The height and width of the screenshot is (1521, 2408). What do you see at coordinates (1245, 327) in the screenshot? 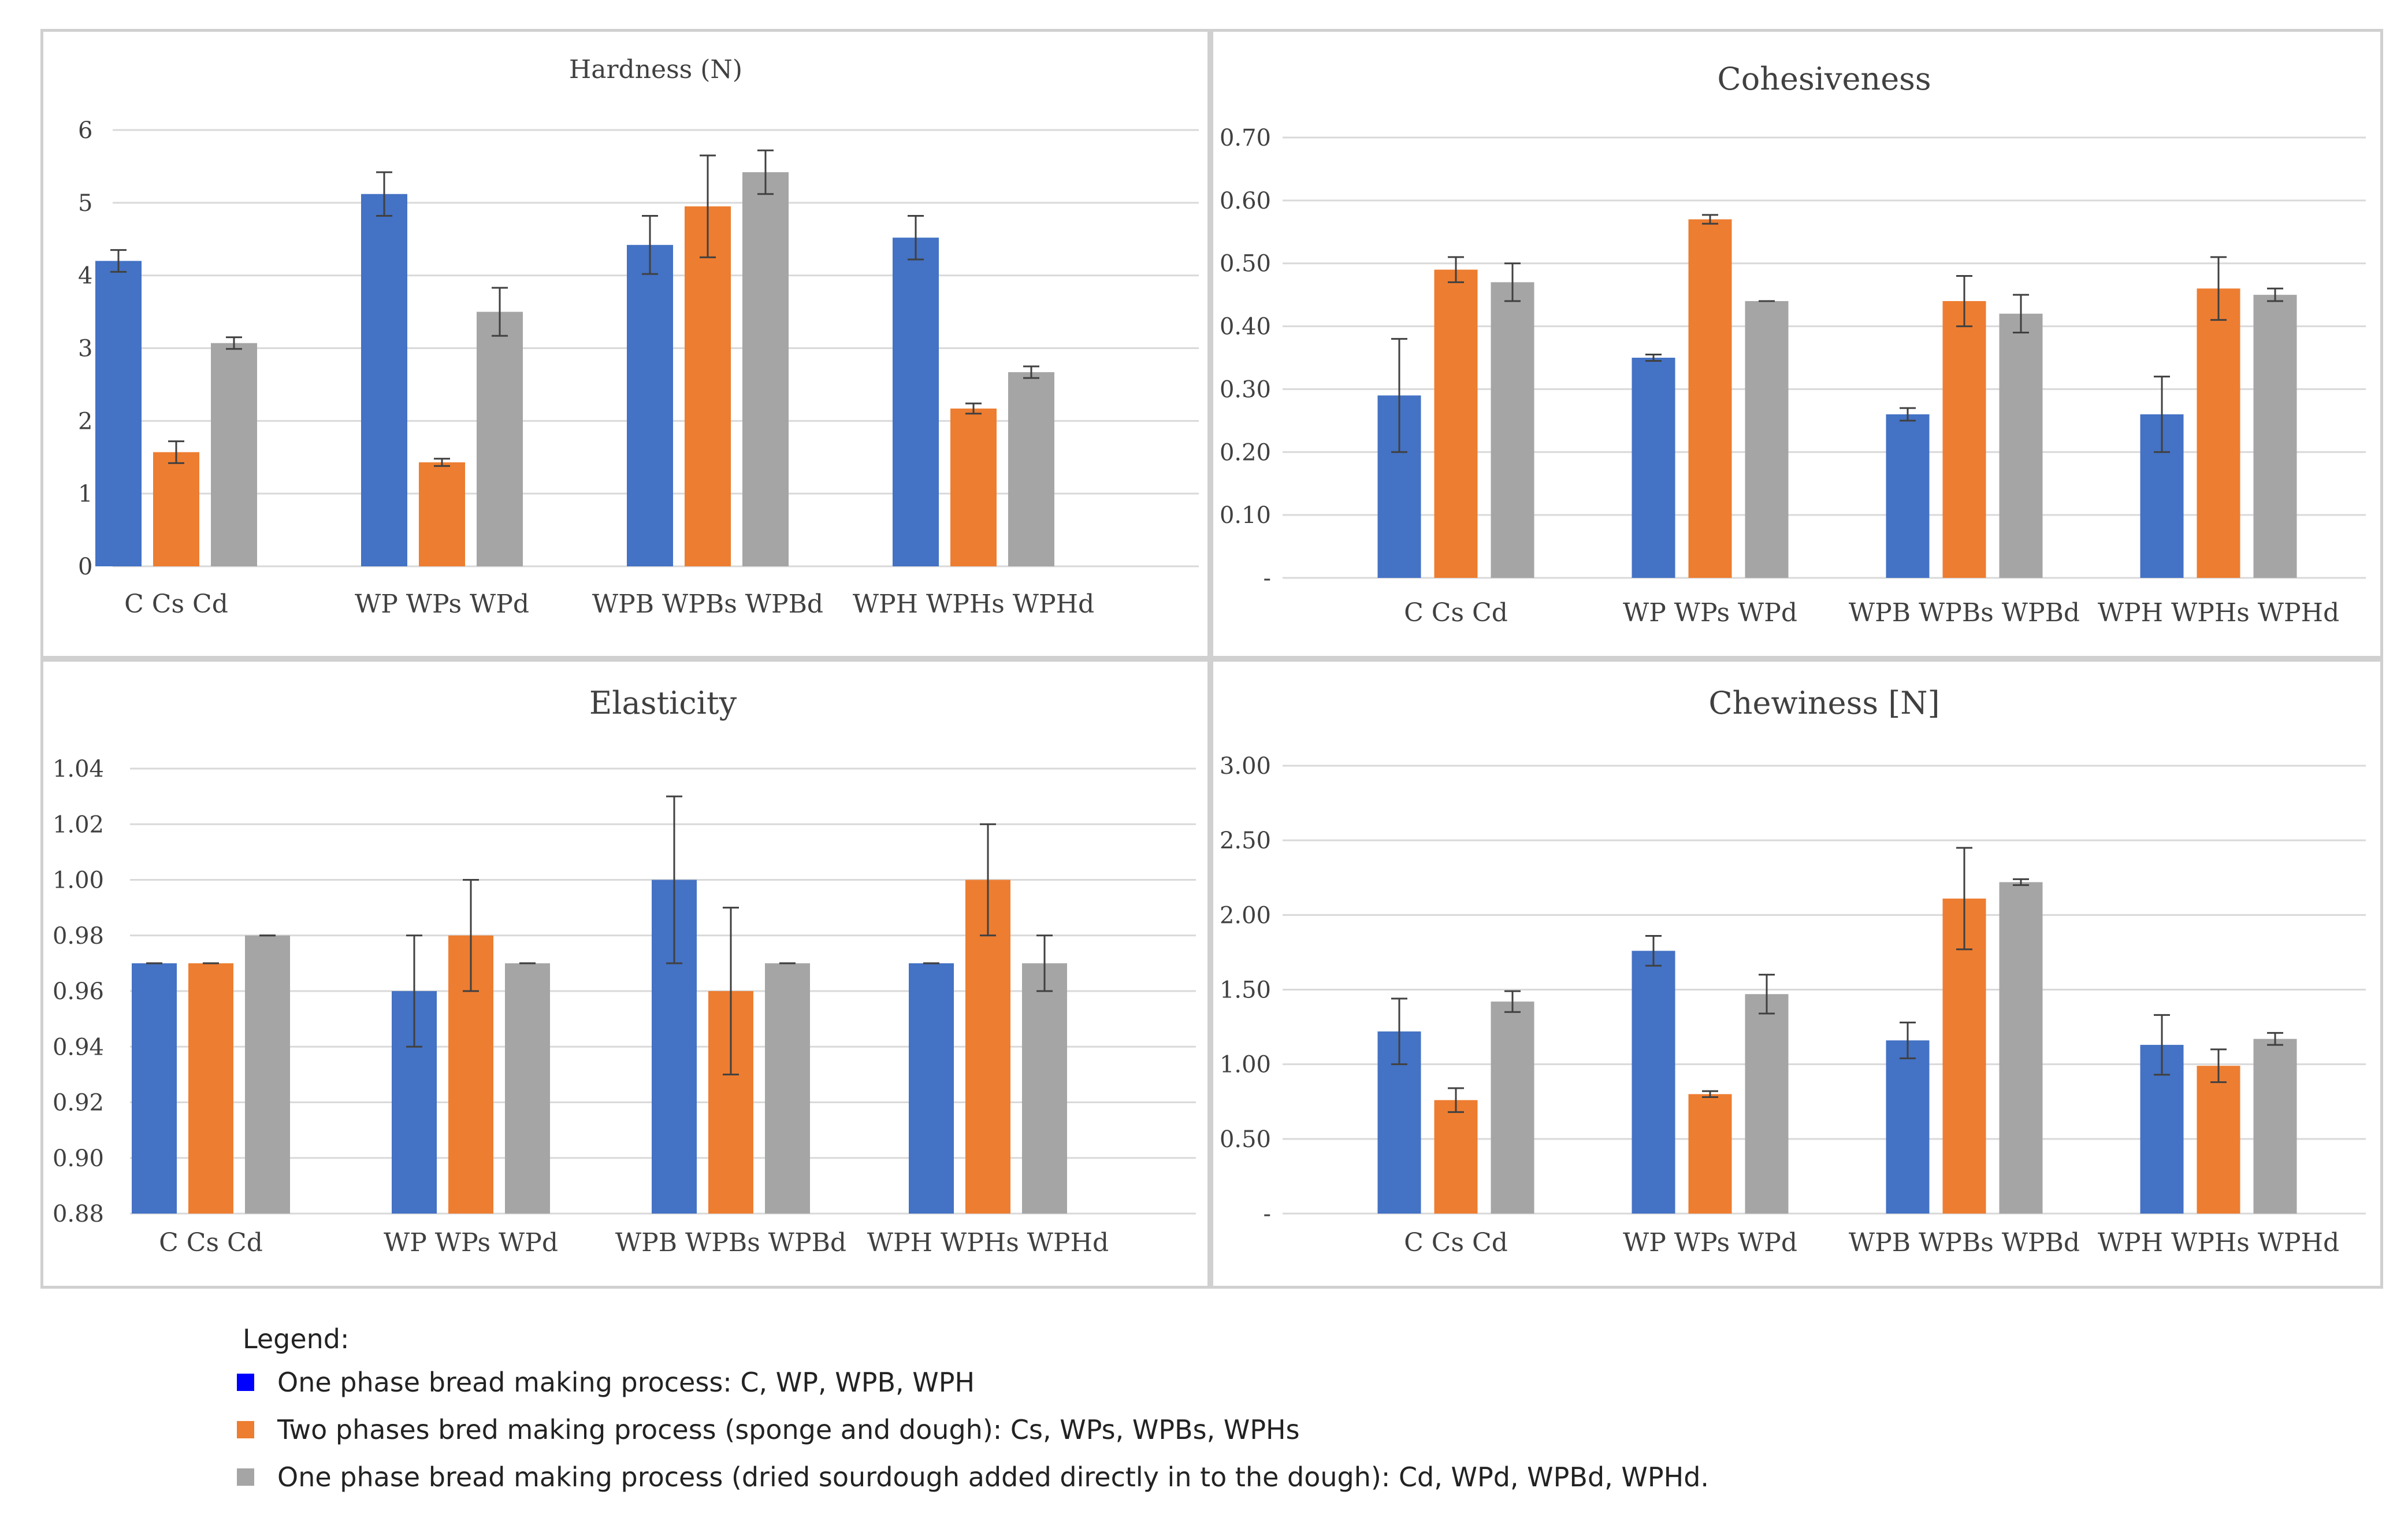
I see `y-tick-label: 0.40` at bounding box center [1245, 327].